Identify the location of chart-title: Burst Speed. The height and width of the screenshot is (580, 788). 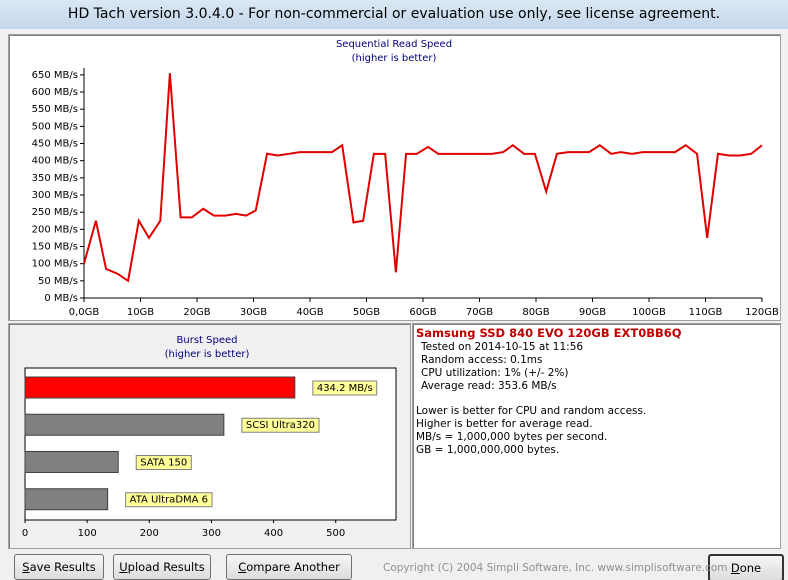
(207, 340).